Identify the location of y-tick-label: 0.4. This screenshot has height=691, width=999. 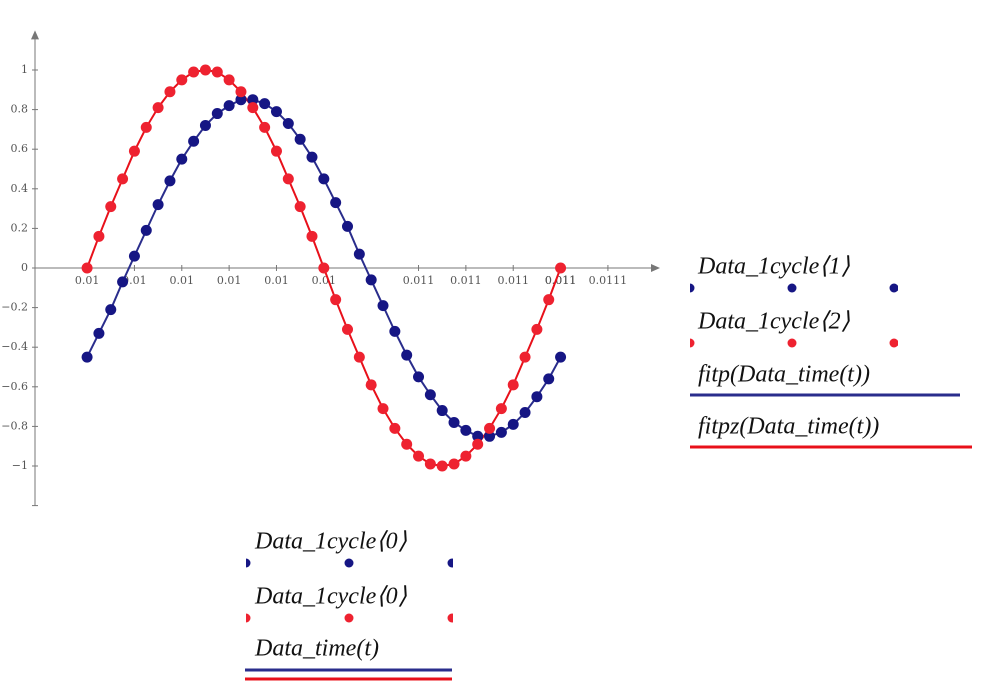
(20, 188).